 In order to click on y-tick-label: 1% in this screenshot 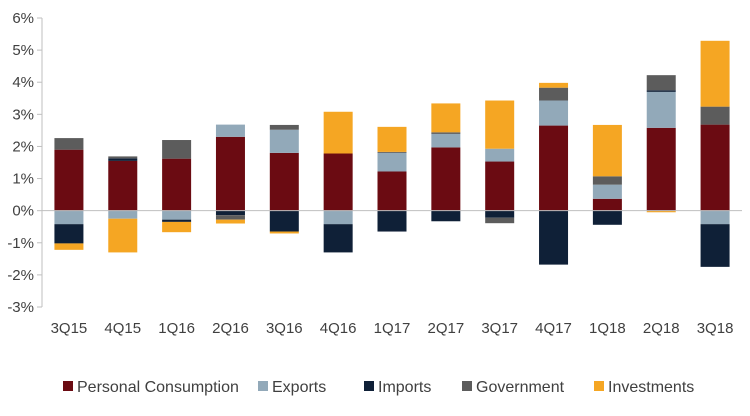, I will do `click(23, 179)`.